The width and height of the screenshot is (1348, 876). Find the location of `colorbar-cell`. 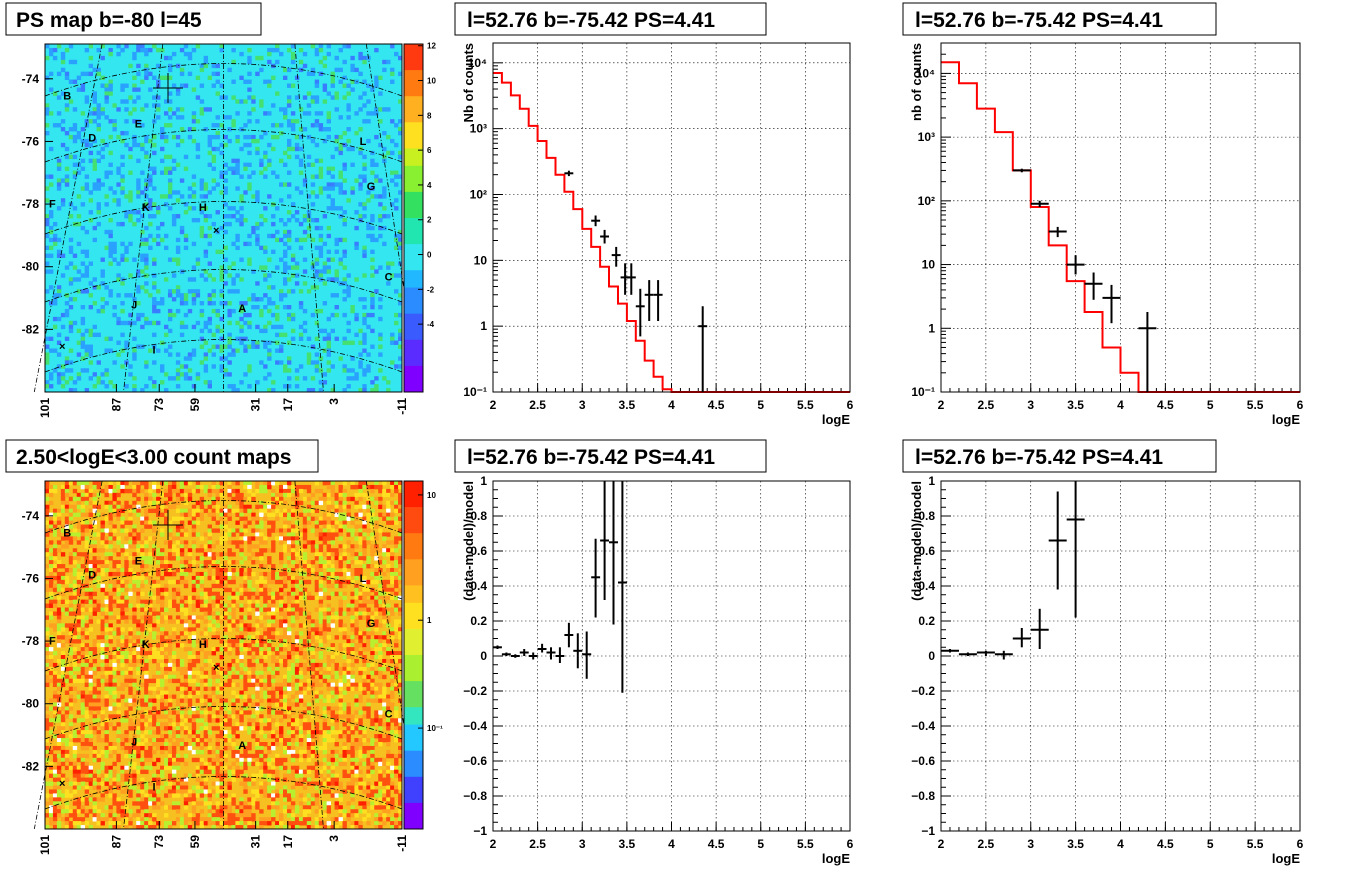

colorbar-cell is located at coordinates (413, 240).